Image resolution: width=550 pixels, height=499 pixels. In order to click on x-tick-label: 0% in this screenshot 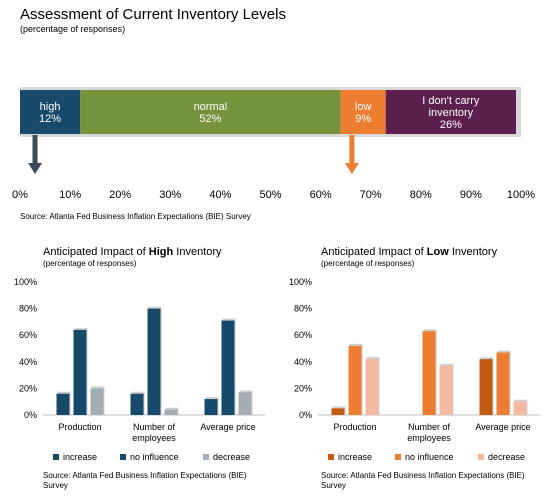, I will do `click(20, 195)`.